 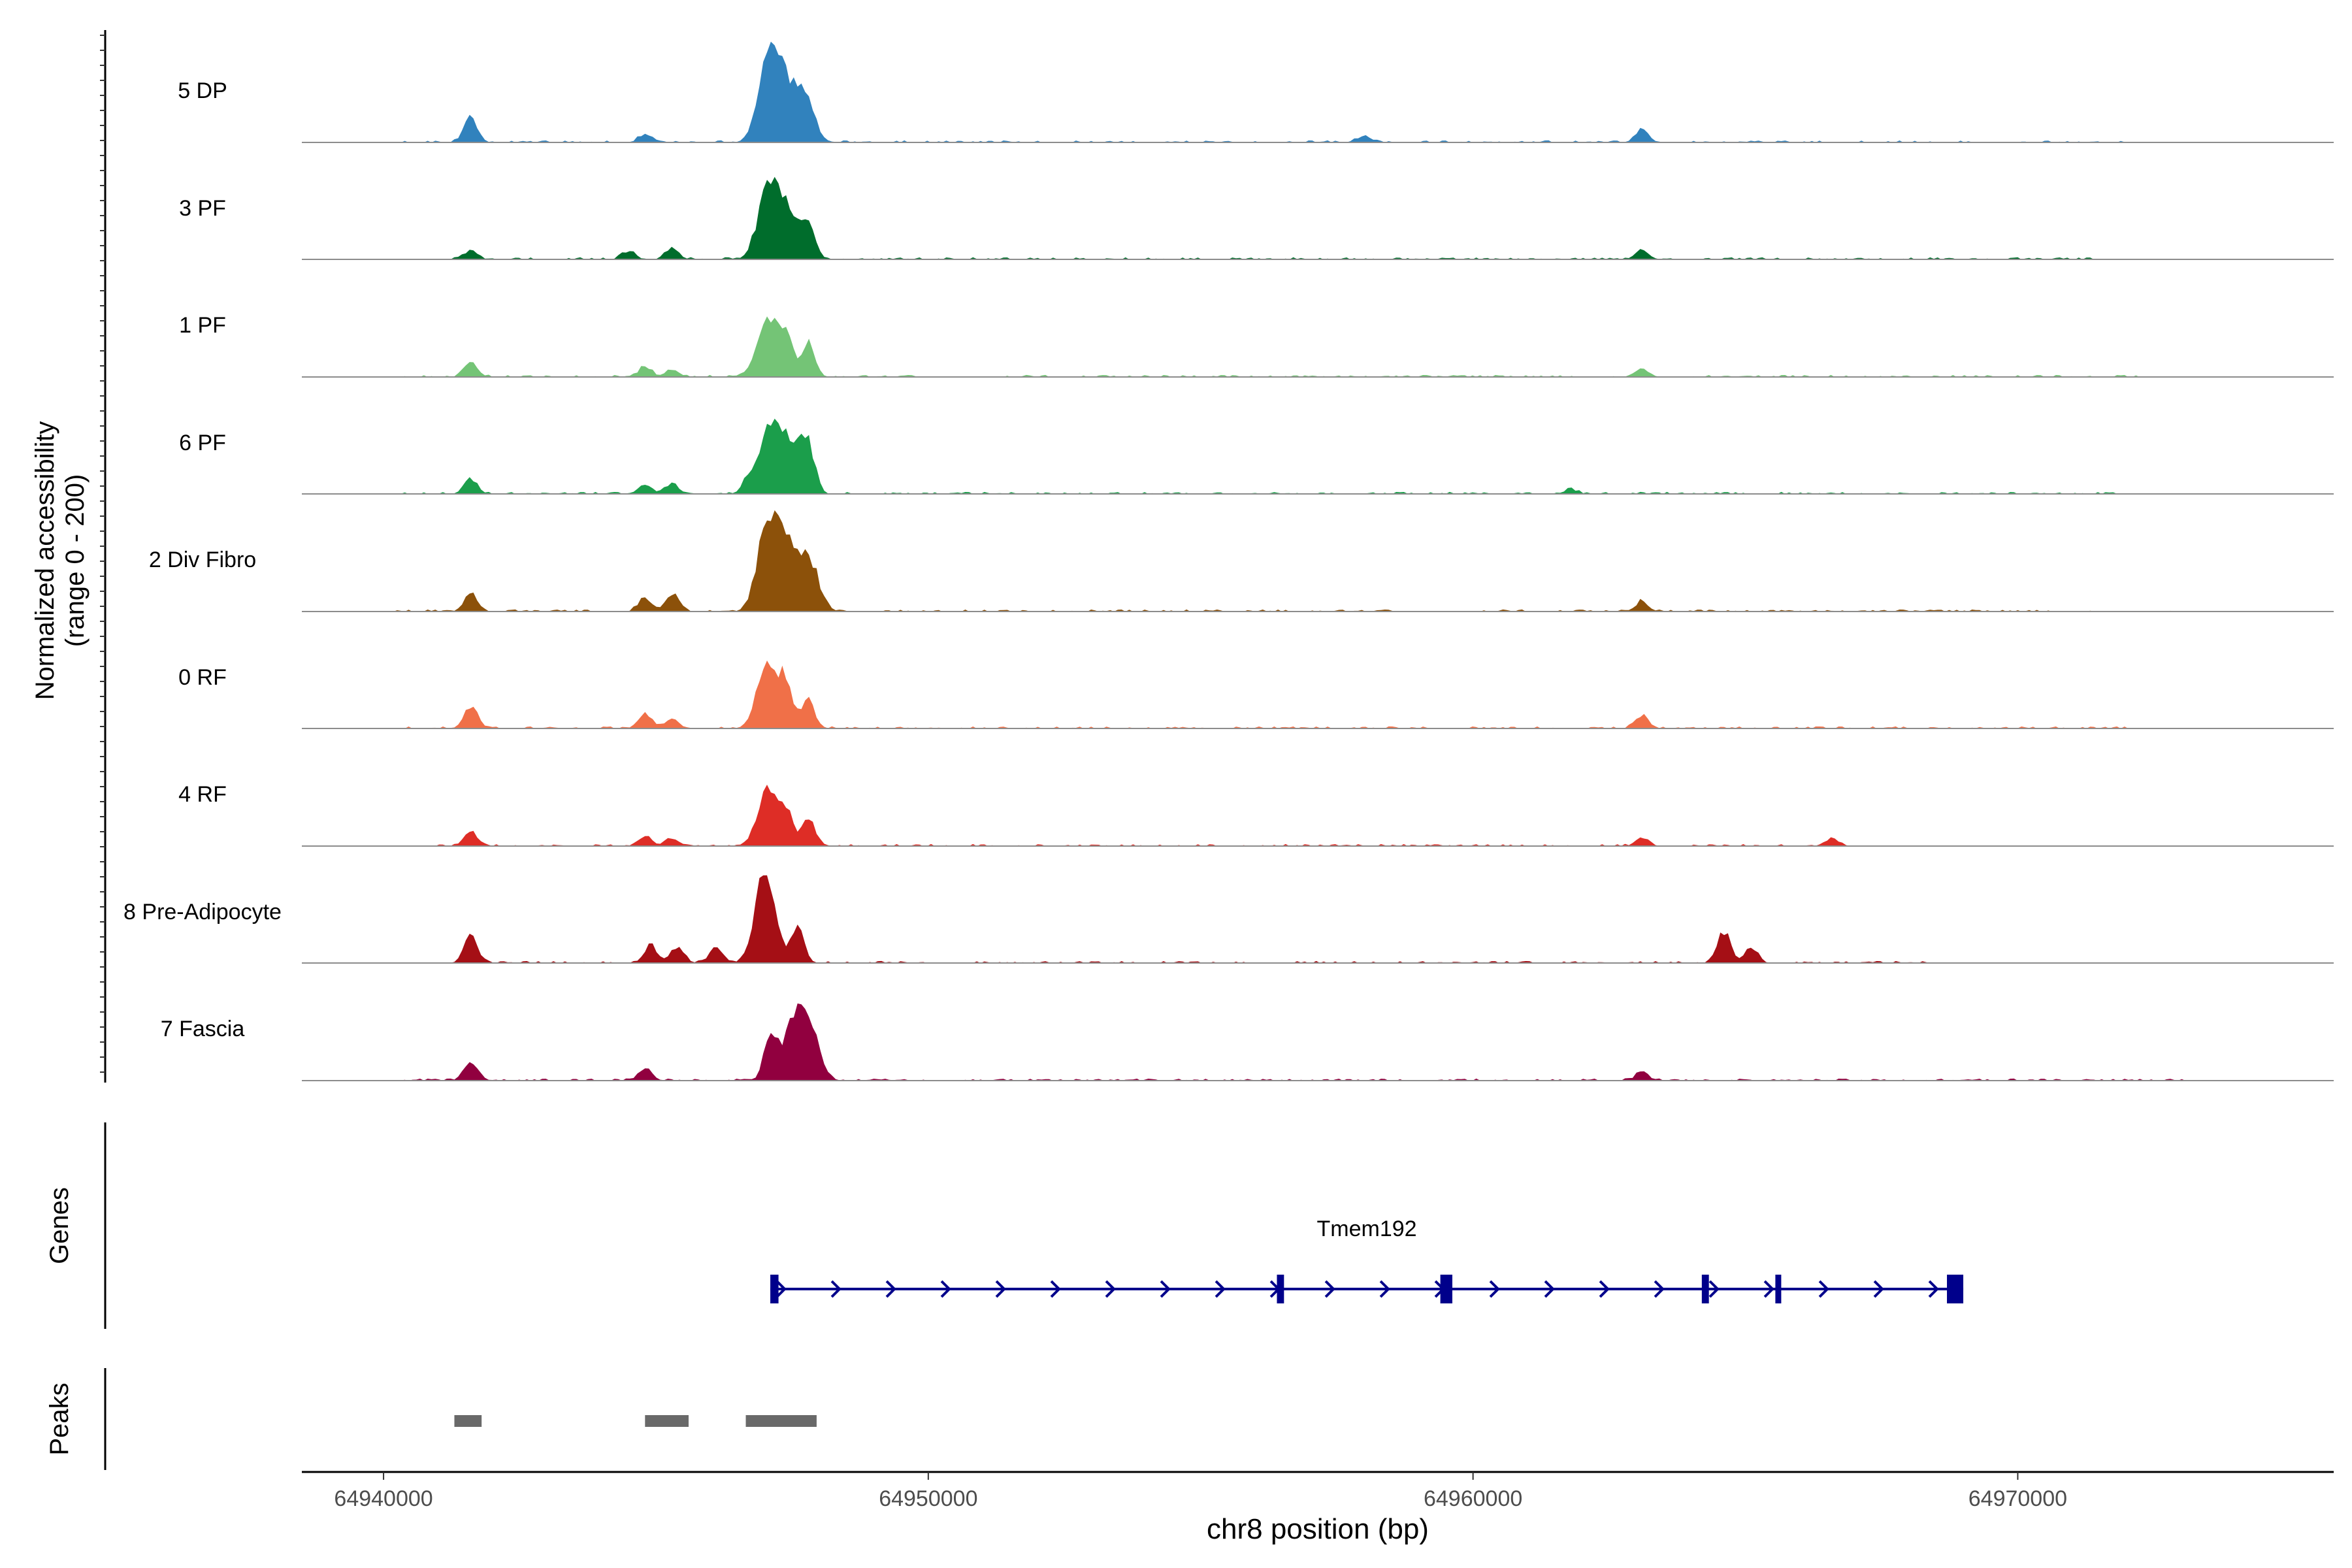 What do you see at coordinates (202, 677) in the screenshot?
I see `track-label-0-rf: 0 RF` at bounding box center [202, 677].